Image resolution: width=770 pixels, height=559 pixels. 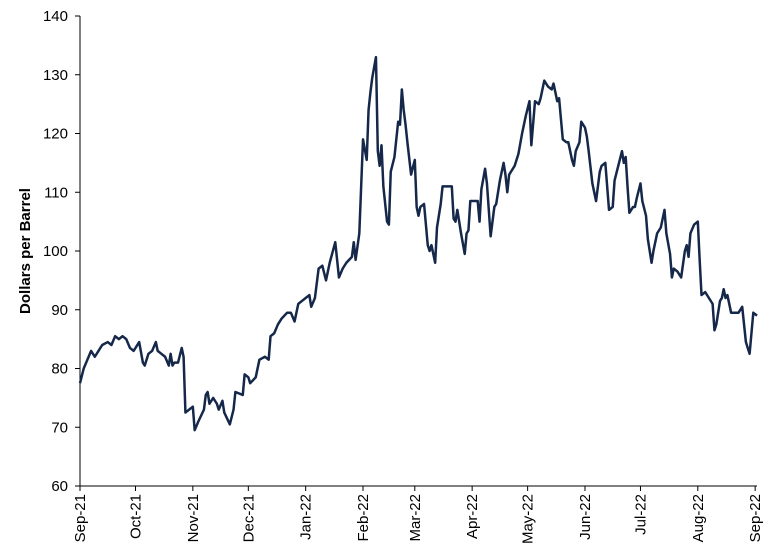 I want to click on x-tick-label: Dec-21, so click(x=248, y=518).